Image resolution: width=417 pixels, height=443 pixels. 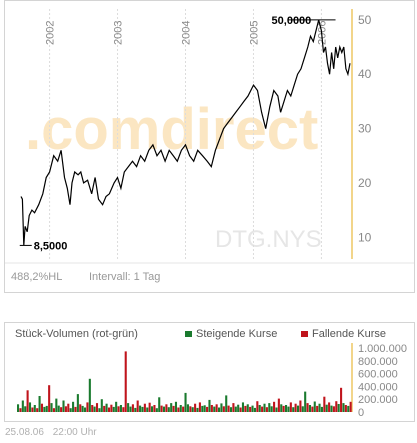 I want to click on high-annotation: 50,0000, so click(x=292, y=21).